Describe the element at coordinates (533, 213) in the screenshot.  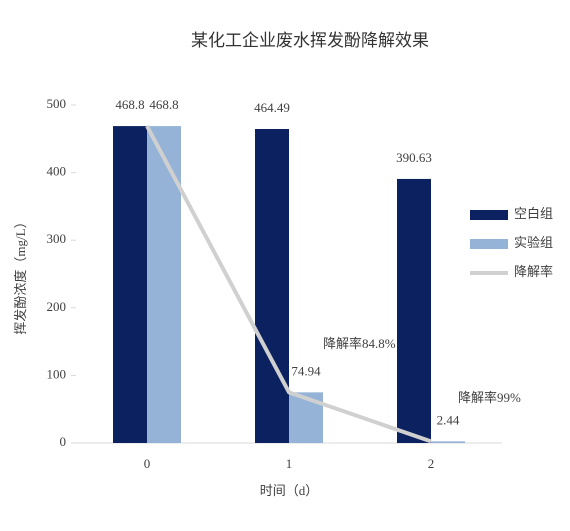
I see `legend-label: 空白组` at that location.